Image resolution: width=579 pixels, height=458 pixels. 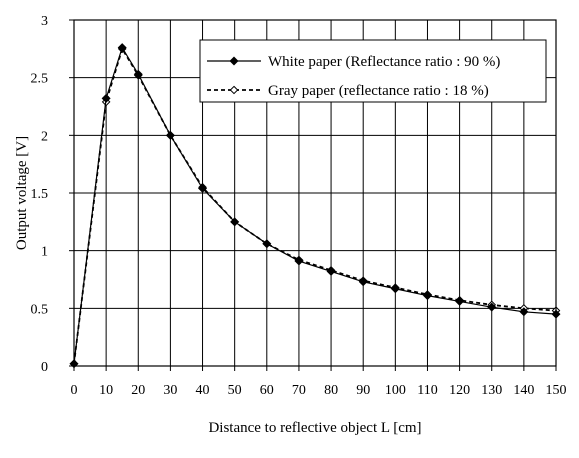 What do you see at coordinates (40, 309) in the screenshot?
I see `y-tick-label: 0.5` at bounding box center [40, 309].